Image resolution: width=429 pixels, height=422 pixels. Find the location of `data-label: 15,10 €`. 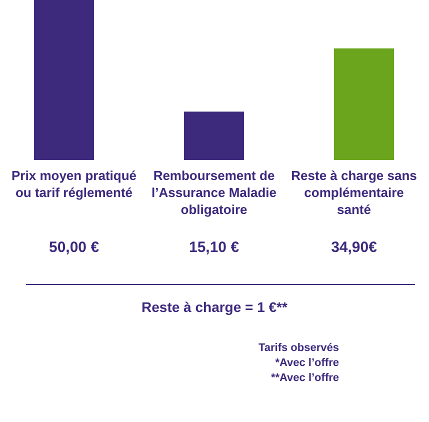

data-label: 15,10 € is located at coordinates (214, 247).